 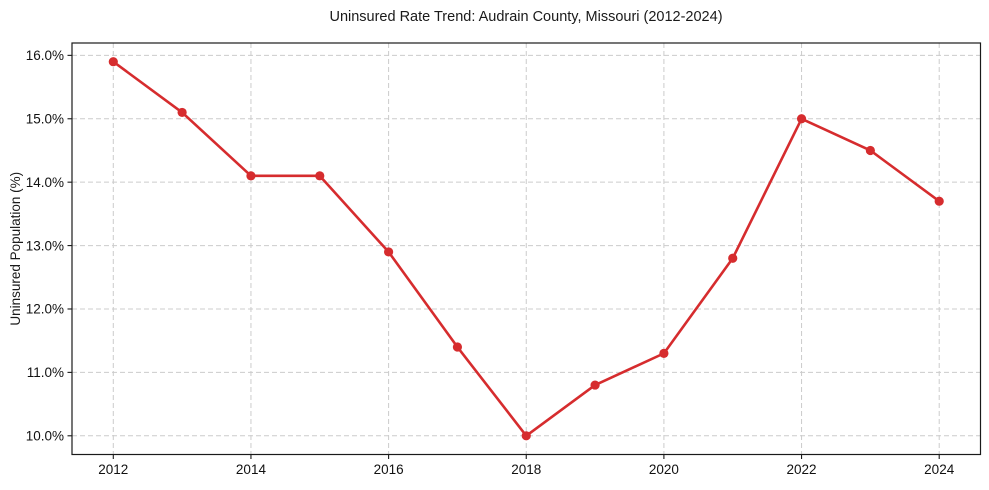 What do you see at coordinates (526, 436) in the screenshot?
I see `data-point-2018` at bounding box center [526, 436].